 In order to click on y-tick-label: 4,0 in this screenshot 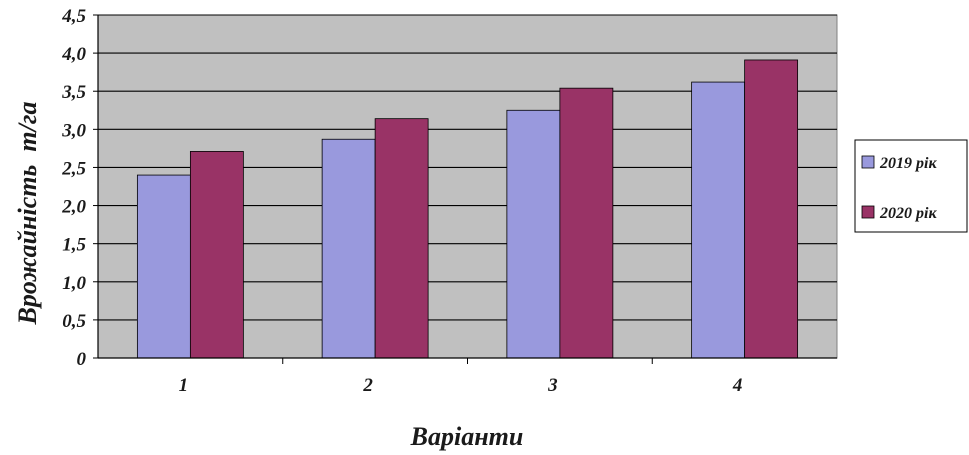, I will do `click(73, 54)`.